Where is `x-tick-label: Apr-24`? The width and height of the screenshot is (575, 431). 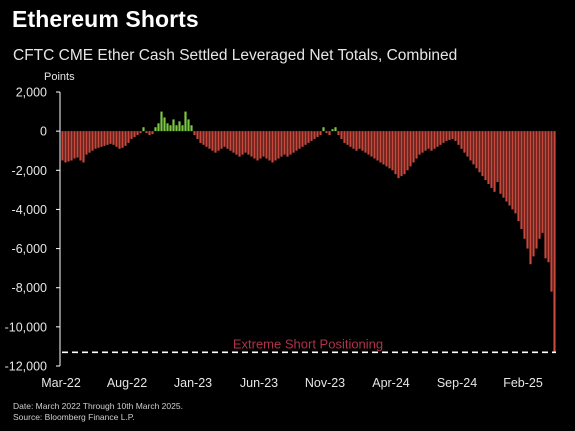 x-tick-label: Apr-24 is located at coordinates (391, 383).